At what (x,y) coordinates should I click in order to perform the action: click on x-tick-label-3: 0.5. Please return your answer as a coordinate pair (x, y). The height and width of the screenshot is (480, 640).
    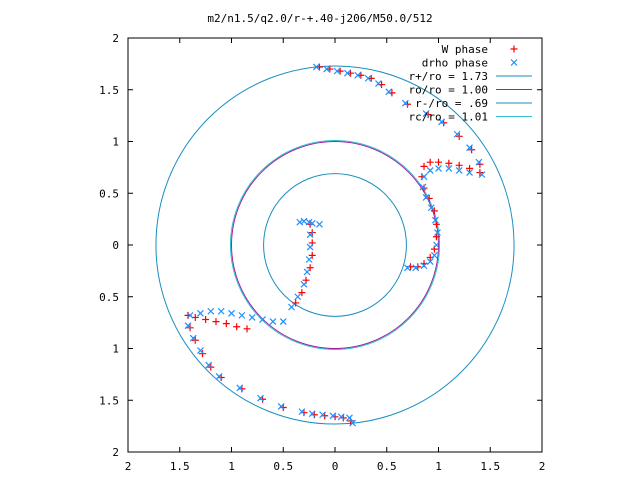
    Looking at the image, I should click on (283, 466).